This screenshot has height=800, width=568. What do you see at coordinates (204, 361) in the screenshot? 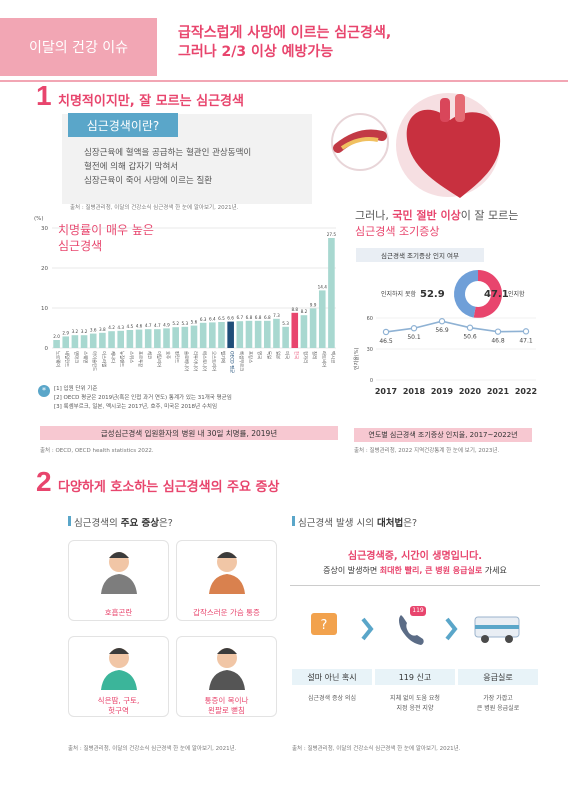
I see `x-tick-label: 에스토니아` at bounding box center [204, 361].